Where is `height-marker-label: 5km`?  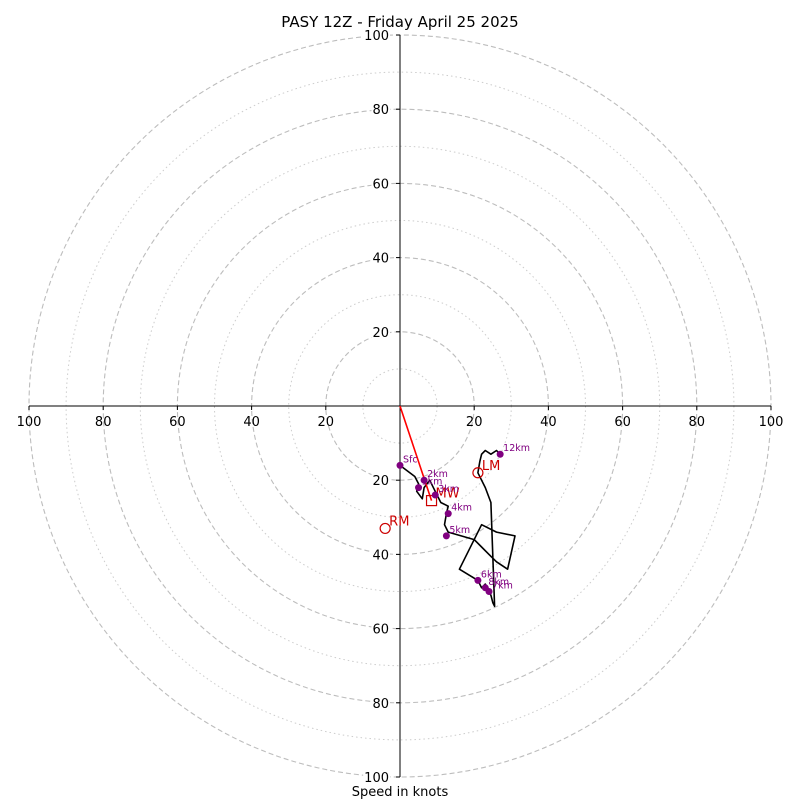
height-marker-label: 5km is located at coordinates (459, 530).